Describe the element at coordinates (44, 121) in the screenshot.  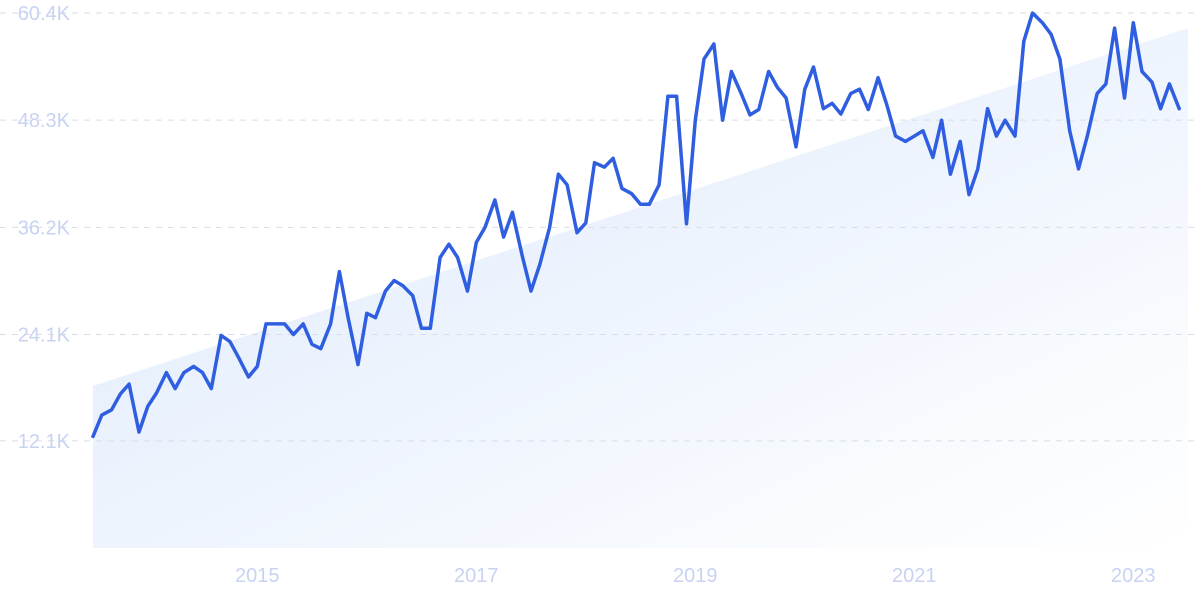
I see `y-tick-label: 48.3K` at that location.